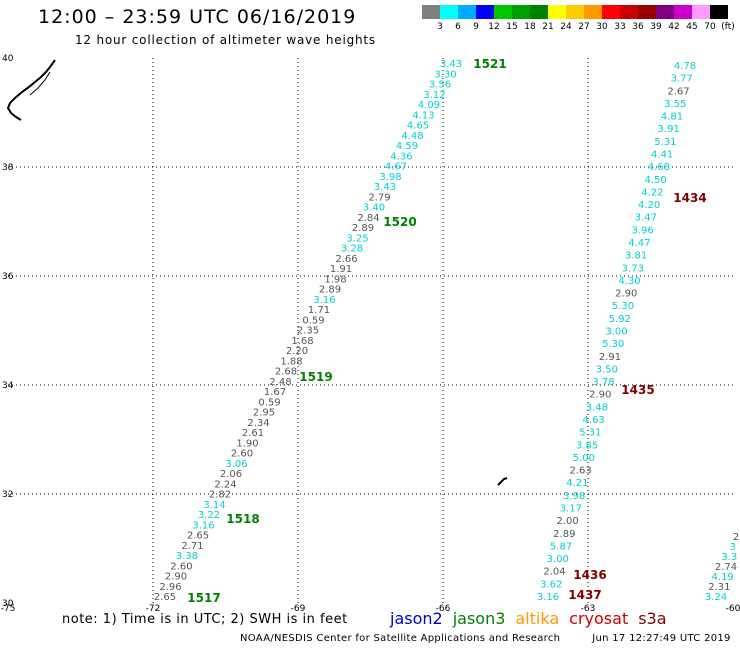 Image resolution: width=740 pixels, height=650 pixels. I want to click on timestamp-text: Jun 17 12:27:49 UTC 2019, so click(661, 638).